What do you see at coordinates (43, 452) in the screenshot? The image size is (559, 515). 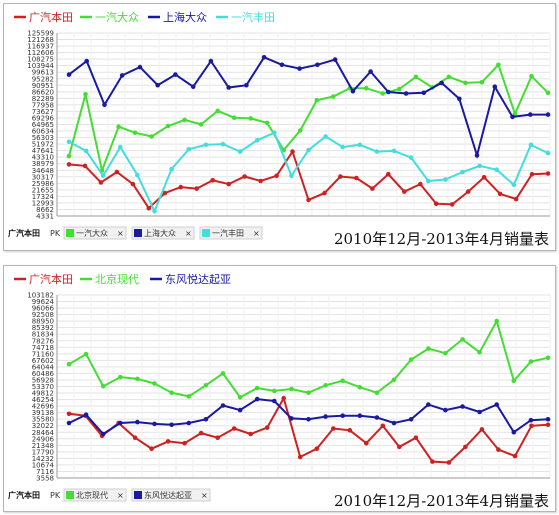 I see `y-tick-label: 17790` at bounding box center [43, 452].